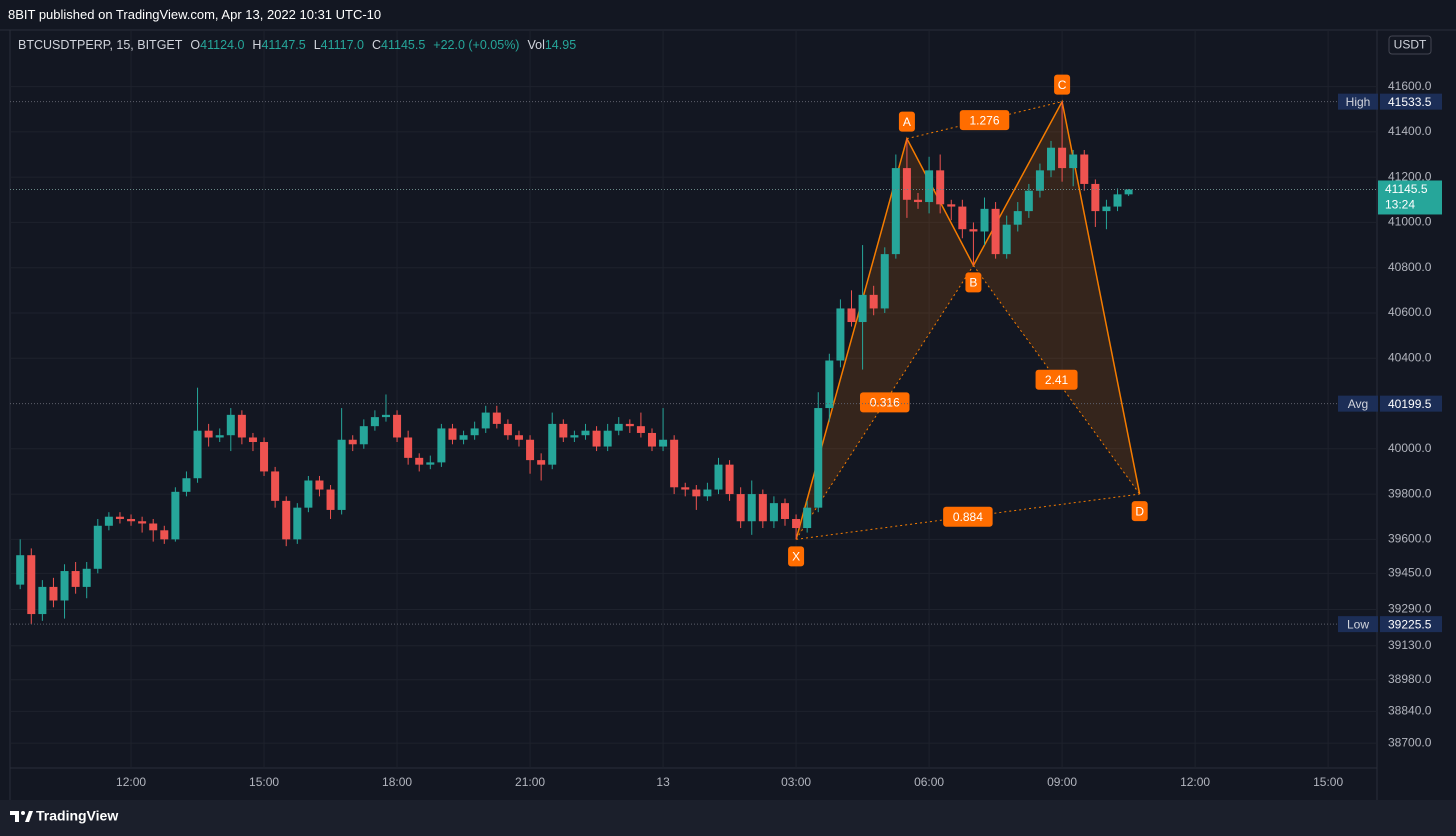  I want to click on y-tick-label: 39600.0, so click(1410, 539).